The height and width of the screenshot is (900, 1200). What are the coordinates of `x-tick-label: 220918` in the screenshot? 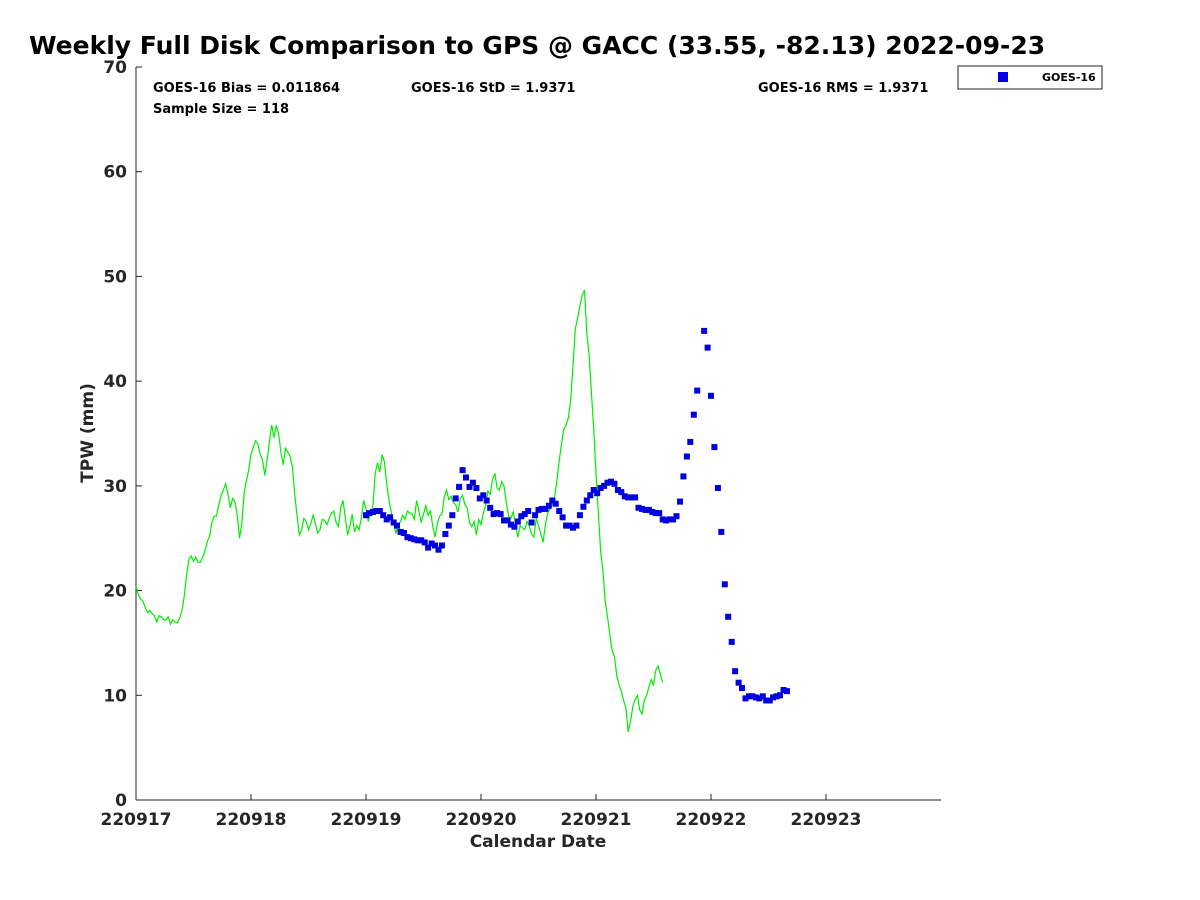 It's located at (251, 820).